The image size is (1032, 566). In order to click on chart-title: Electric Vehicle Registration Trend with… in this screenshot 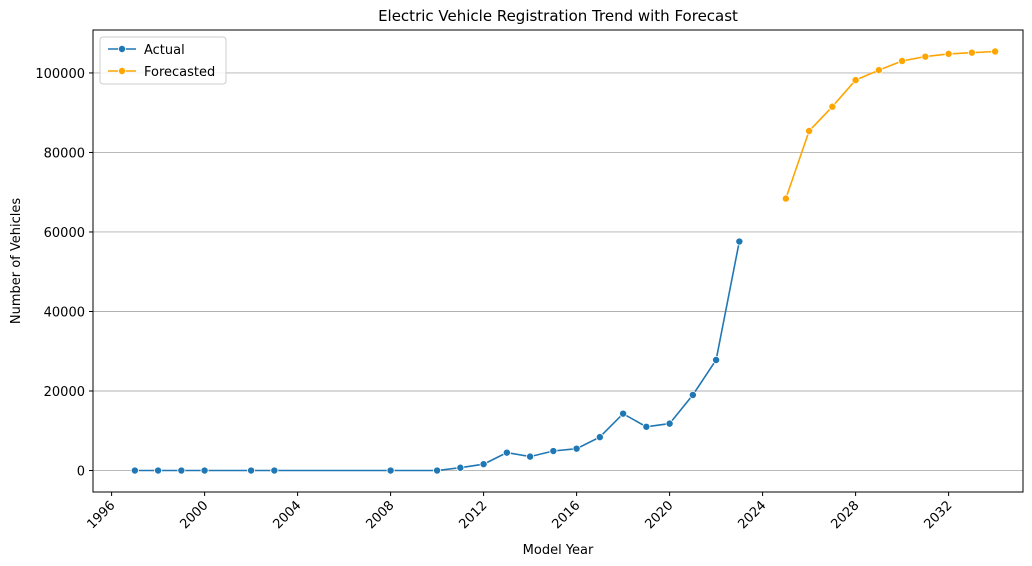, I will do `click(558, 16)`.